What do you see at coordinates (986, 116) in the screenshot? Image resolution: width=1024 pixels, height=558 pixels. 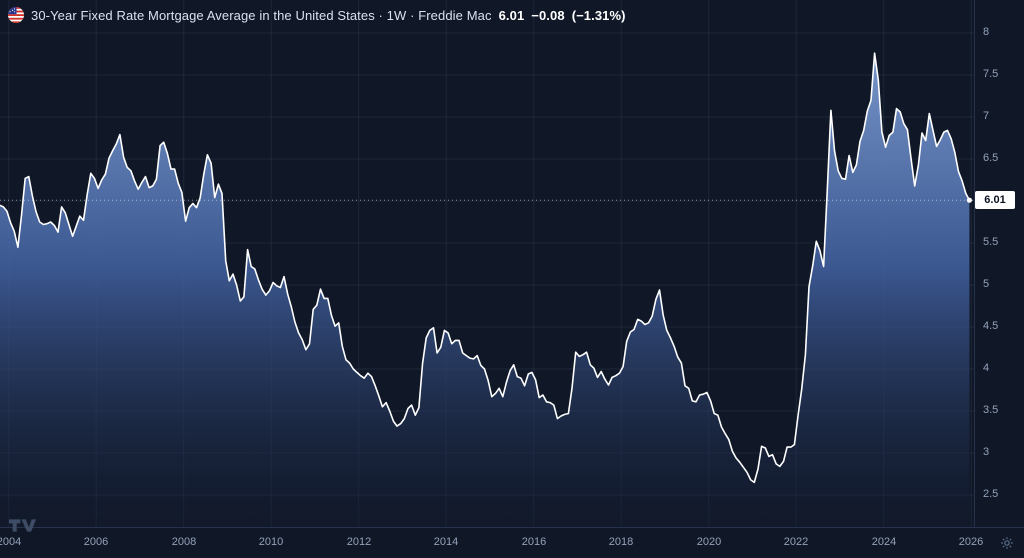 I see `price-axis-tick: 7` at bounding box center [986, 116].